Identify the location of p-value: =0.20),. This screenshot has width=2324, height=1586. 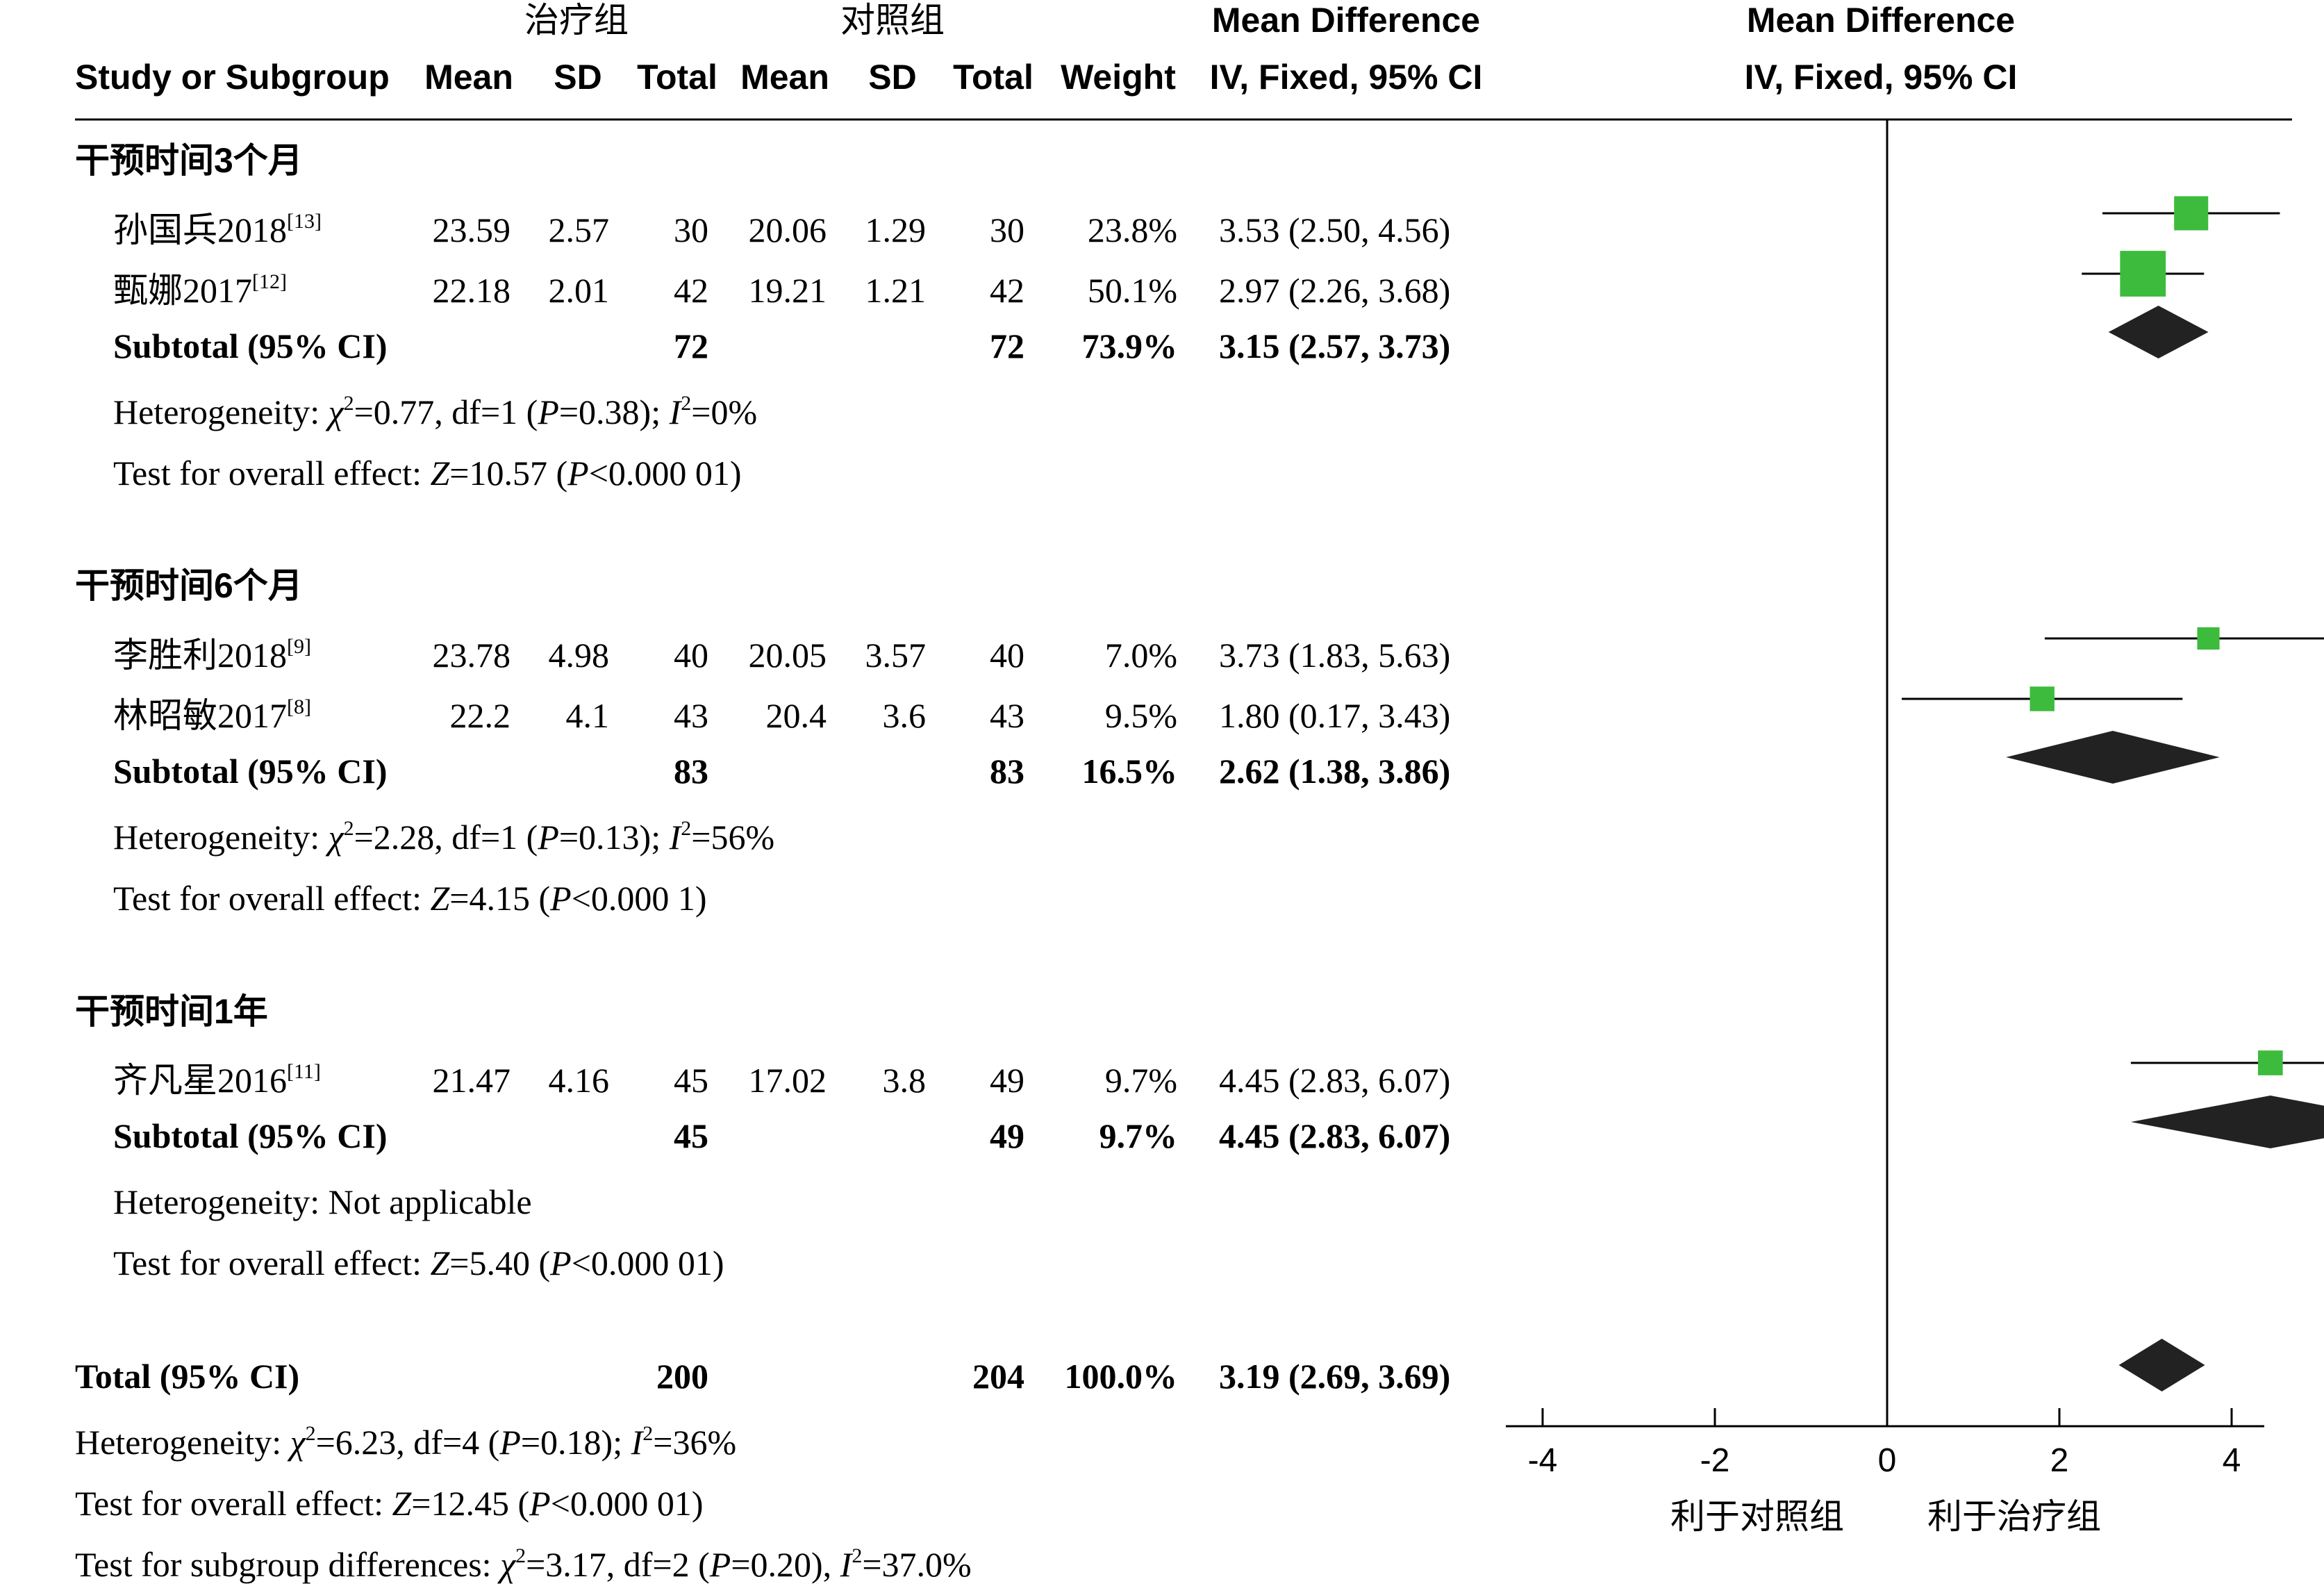
(785, 1564).